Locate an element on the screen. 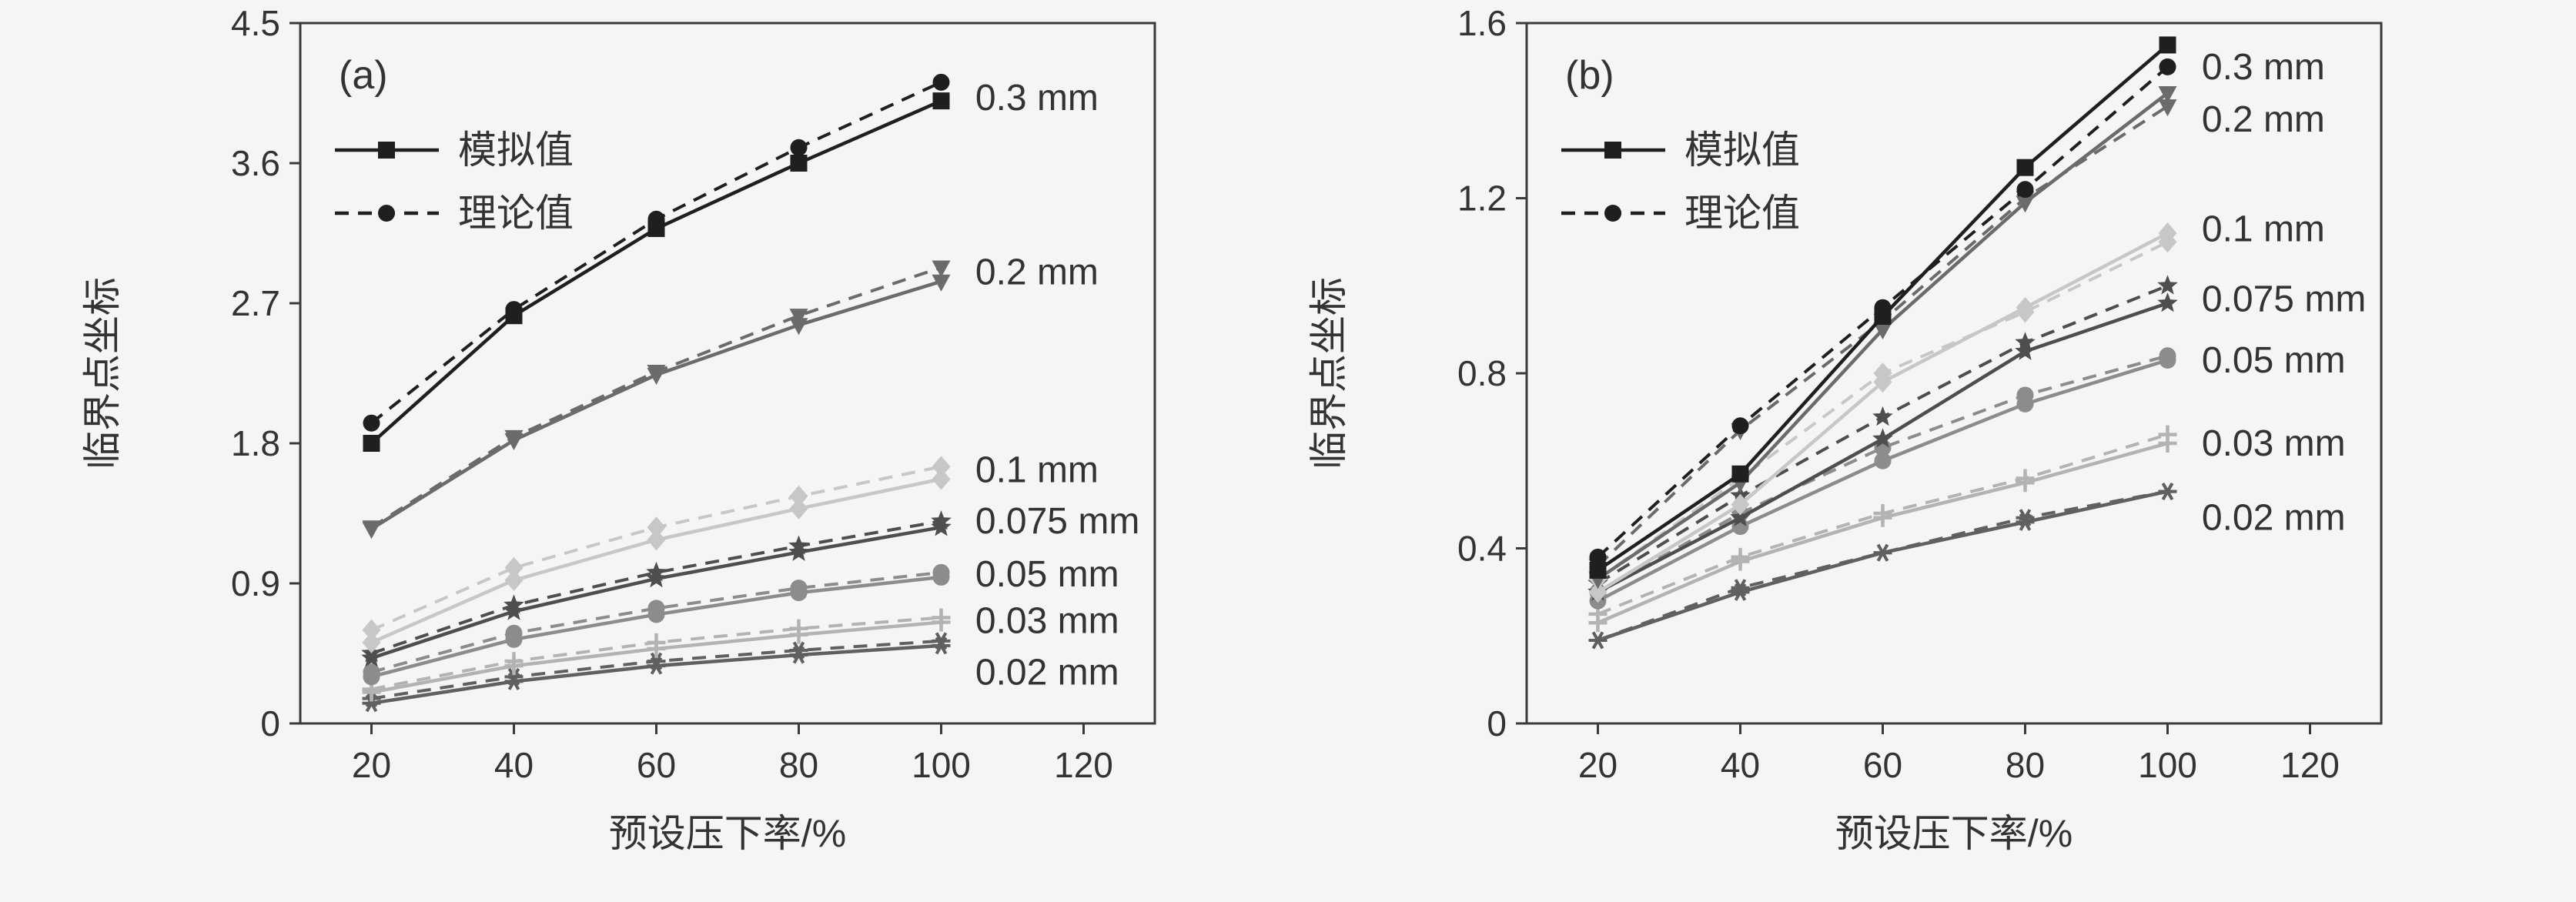  series-end-label: 0.03 mm is located at coordinates (2274, 443).